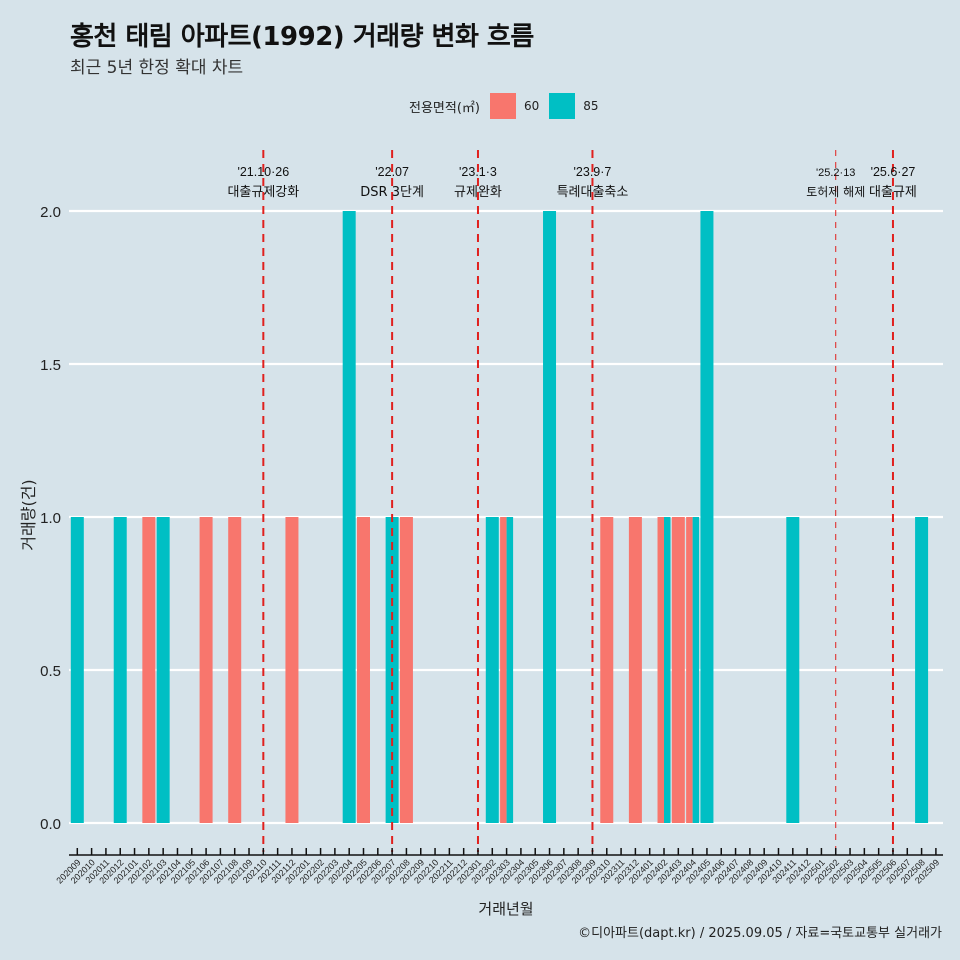 The width and height of the screenshot is (960, 960). I want to click on y-tick-label: 0.5, so click(50, 671).